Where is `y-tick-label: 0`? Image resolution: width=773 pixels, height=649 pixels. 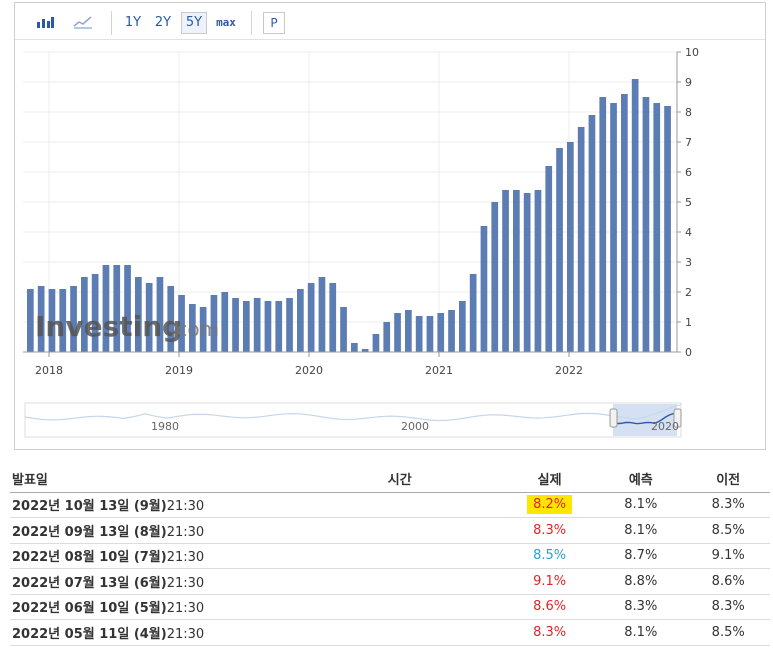 y-tick-label: 0 is located at coordinates (688, 352).